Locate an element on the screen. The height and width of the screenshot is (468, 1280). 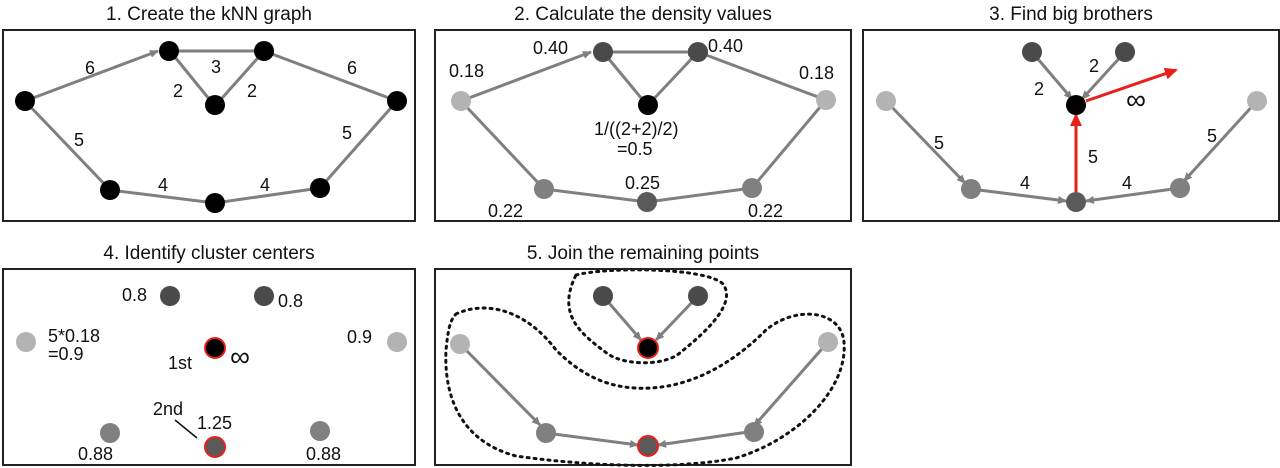
edge-label: 3 is located at coordinates (216, 67).